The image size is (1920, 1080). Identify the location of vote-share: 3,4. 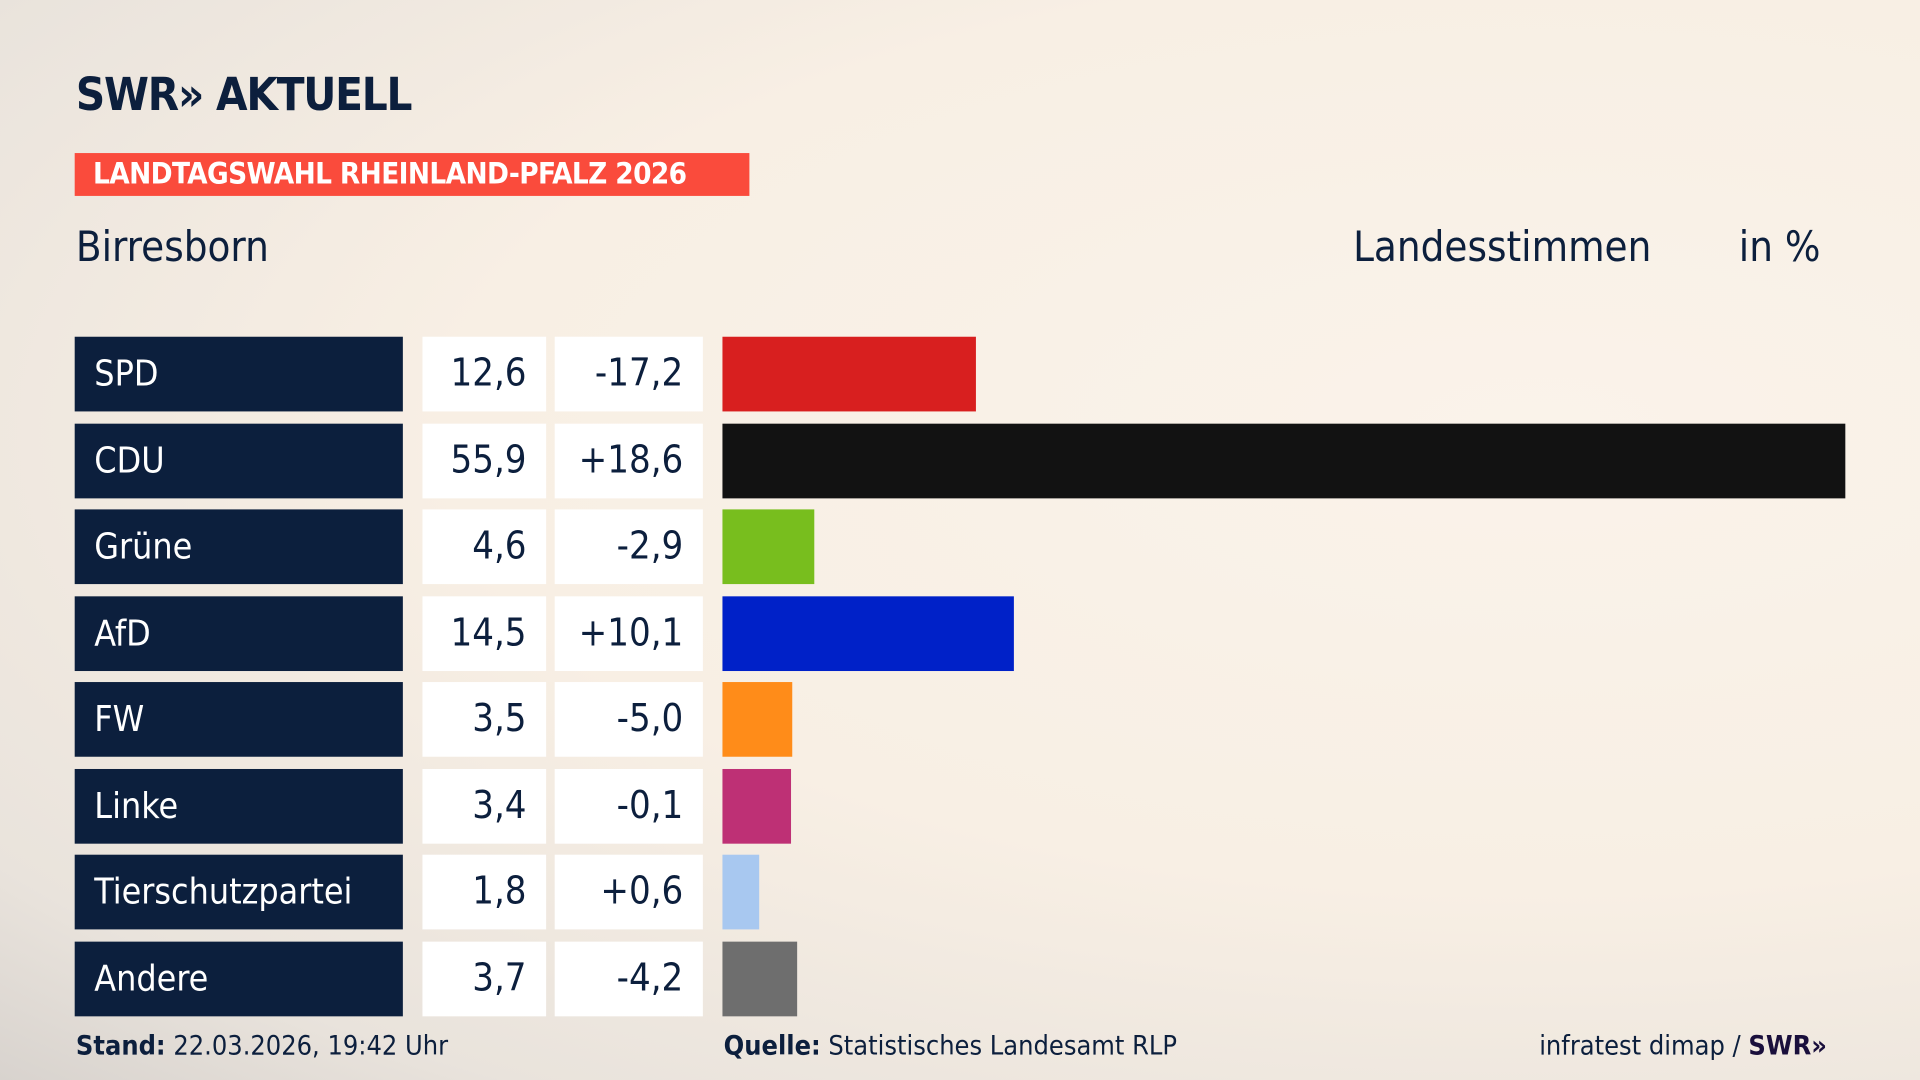
(484, 806).